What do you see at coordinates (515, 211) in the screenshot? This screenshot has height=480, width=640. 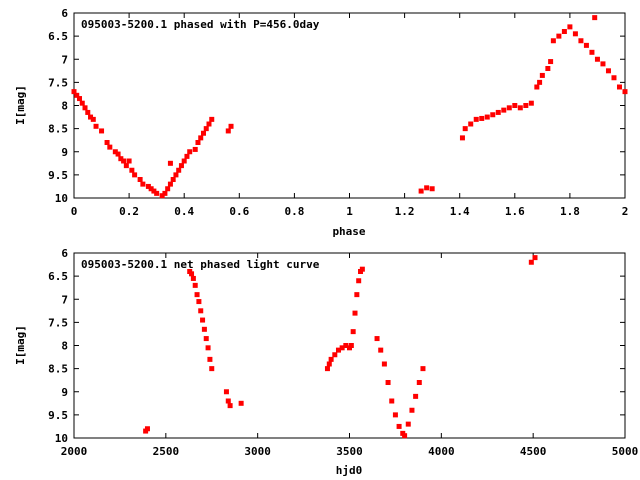 I see `x-tick-label: 1.6` at bounding box center [515, 211].